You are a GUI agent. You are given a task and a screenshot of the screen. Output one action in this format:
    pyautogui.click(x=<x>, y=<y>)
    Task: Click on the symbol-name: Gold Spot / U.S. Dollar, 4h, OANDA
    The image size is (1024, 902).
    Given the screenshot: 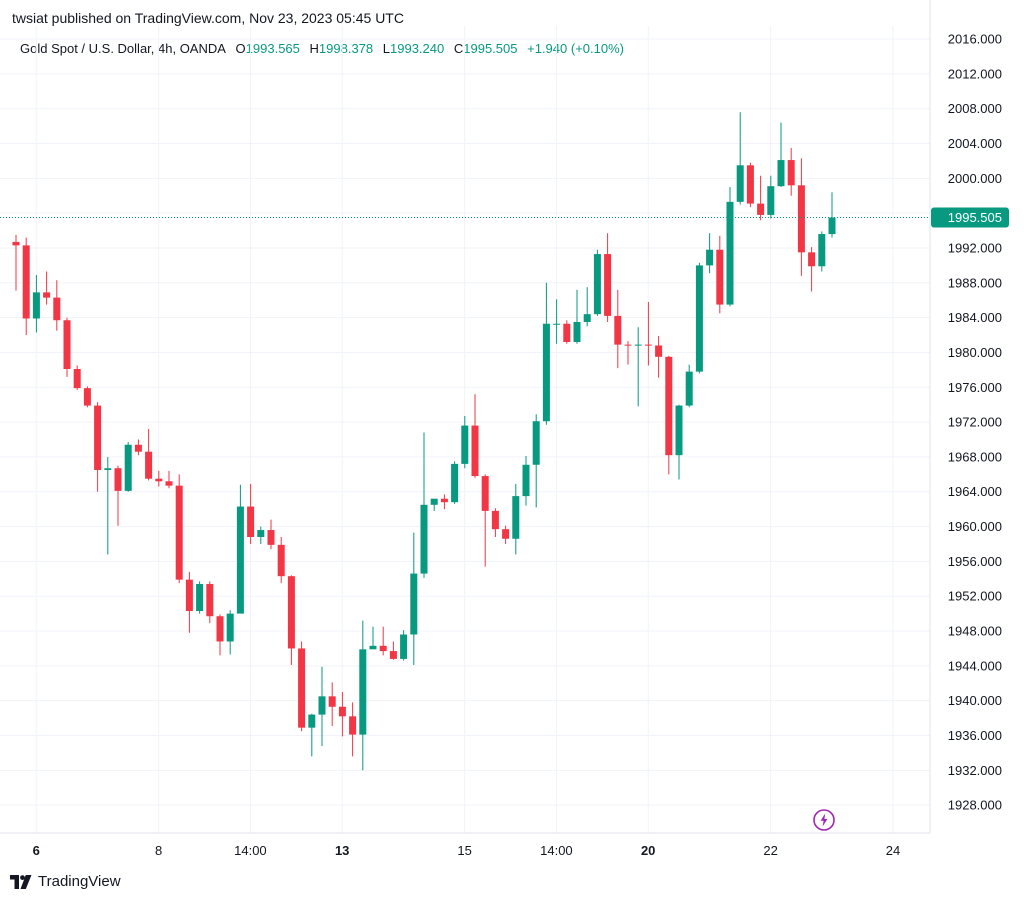 What is the action you would take?
    pyautogui.click(x=123, y=48)
    